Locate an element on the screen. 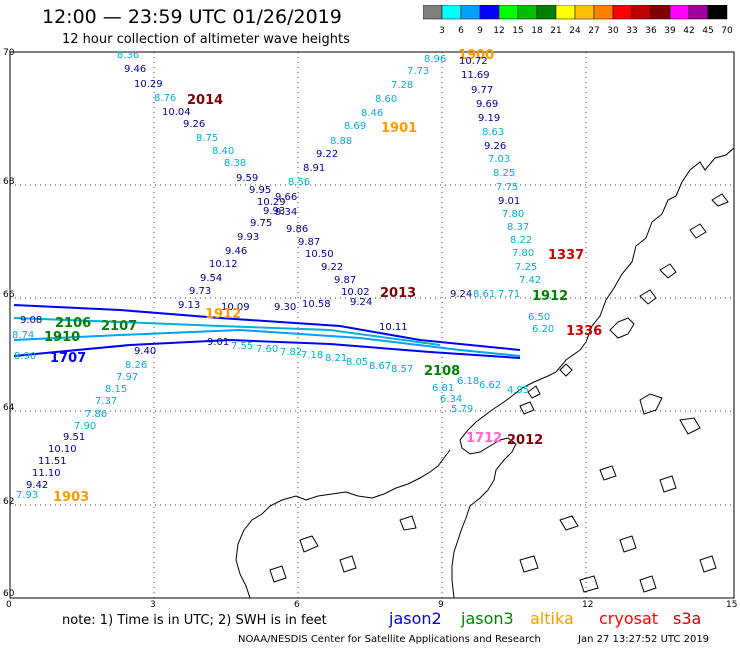 The height and width of the screenshot is (650, 740). wave-height-label: 7.86 is located at coordinates (96, 414).